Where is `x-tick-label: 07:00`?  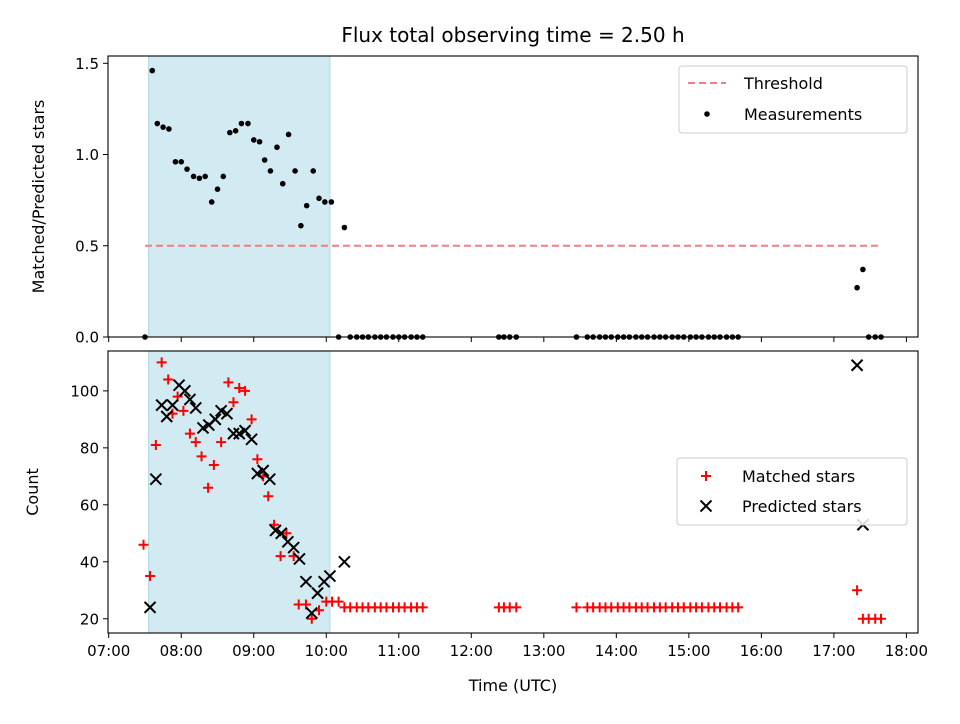 x-tick-label: 07:00 is located at coordinates (108, 651).